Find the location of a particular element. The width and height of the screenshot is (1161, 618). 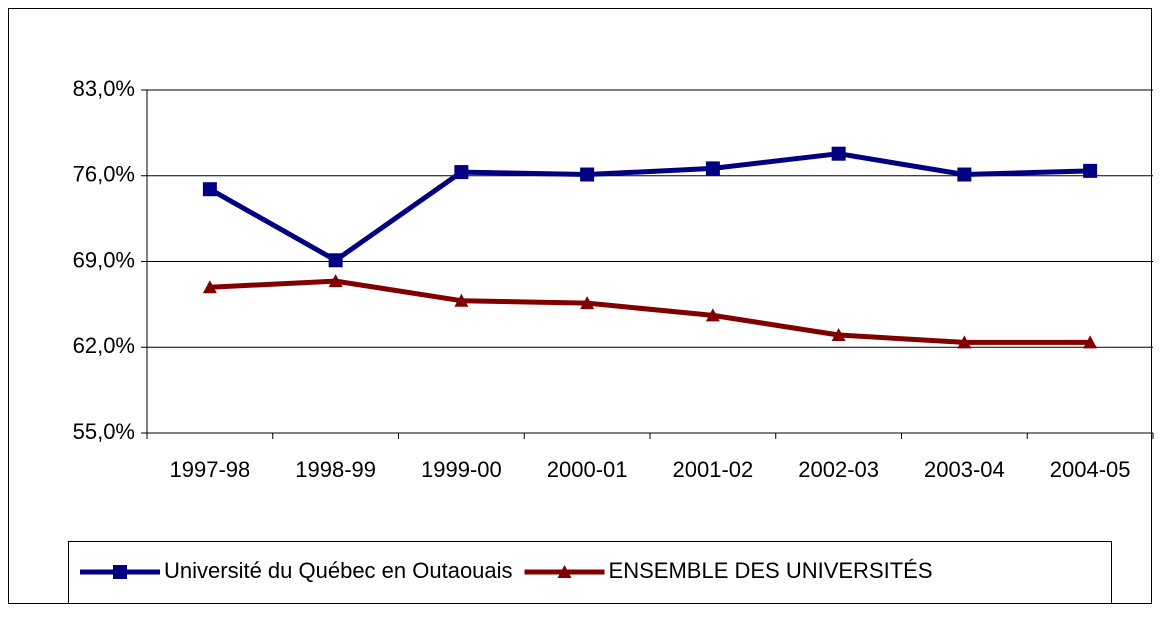

legend-label: ENSEMBLE DES UNIVERSITÉS is located at coordinates (771, 570).